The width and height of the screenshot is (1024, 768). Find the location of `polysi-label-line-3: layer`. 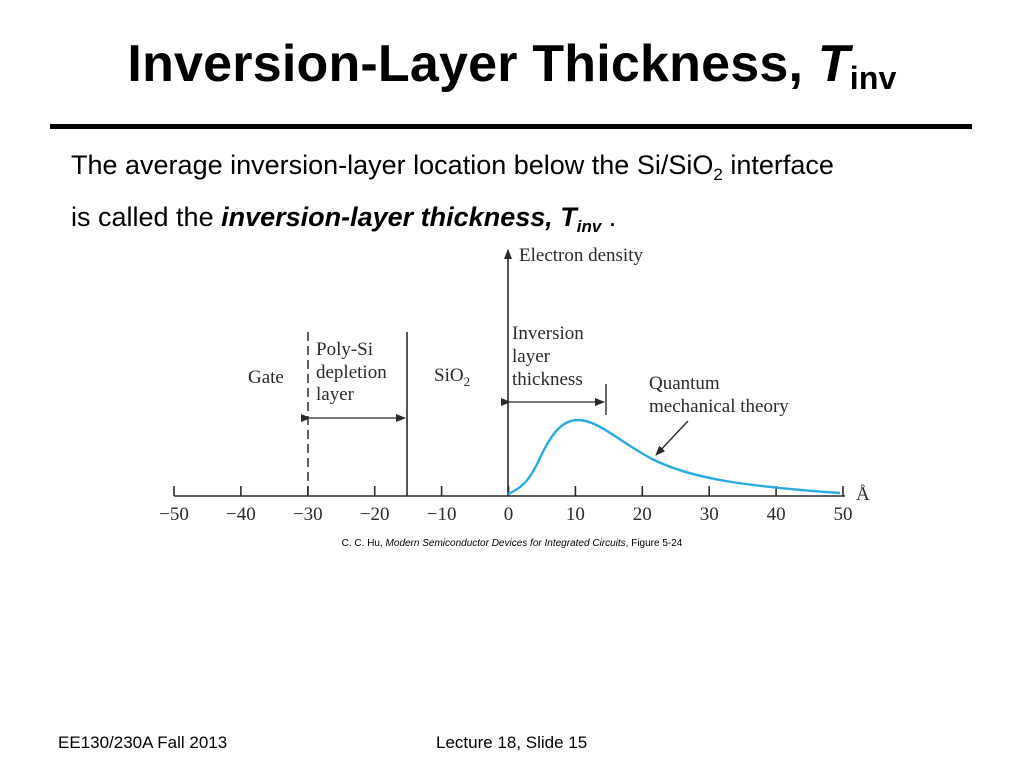

polysi-label-line-3: layer is located at coordinates (335, 394).